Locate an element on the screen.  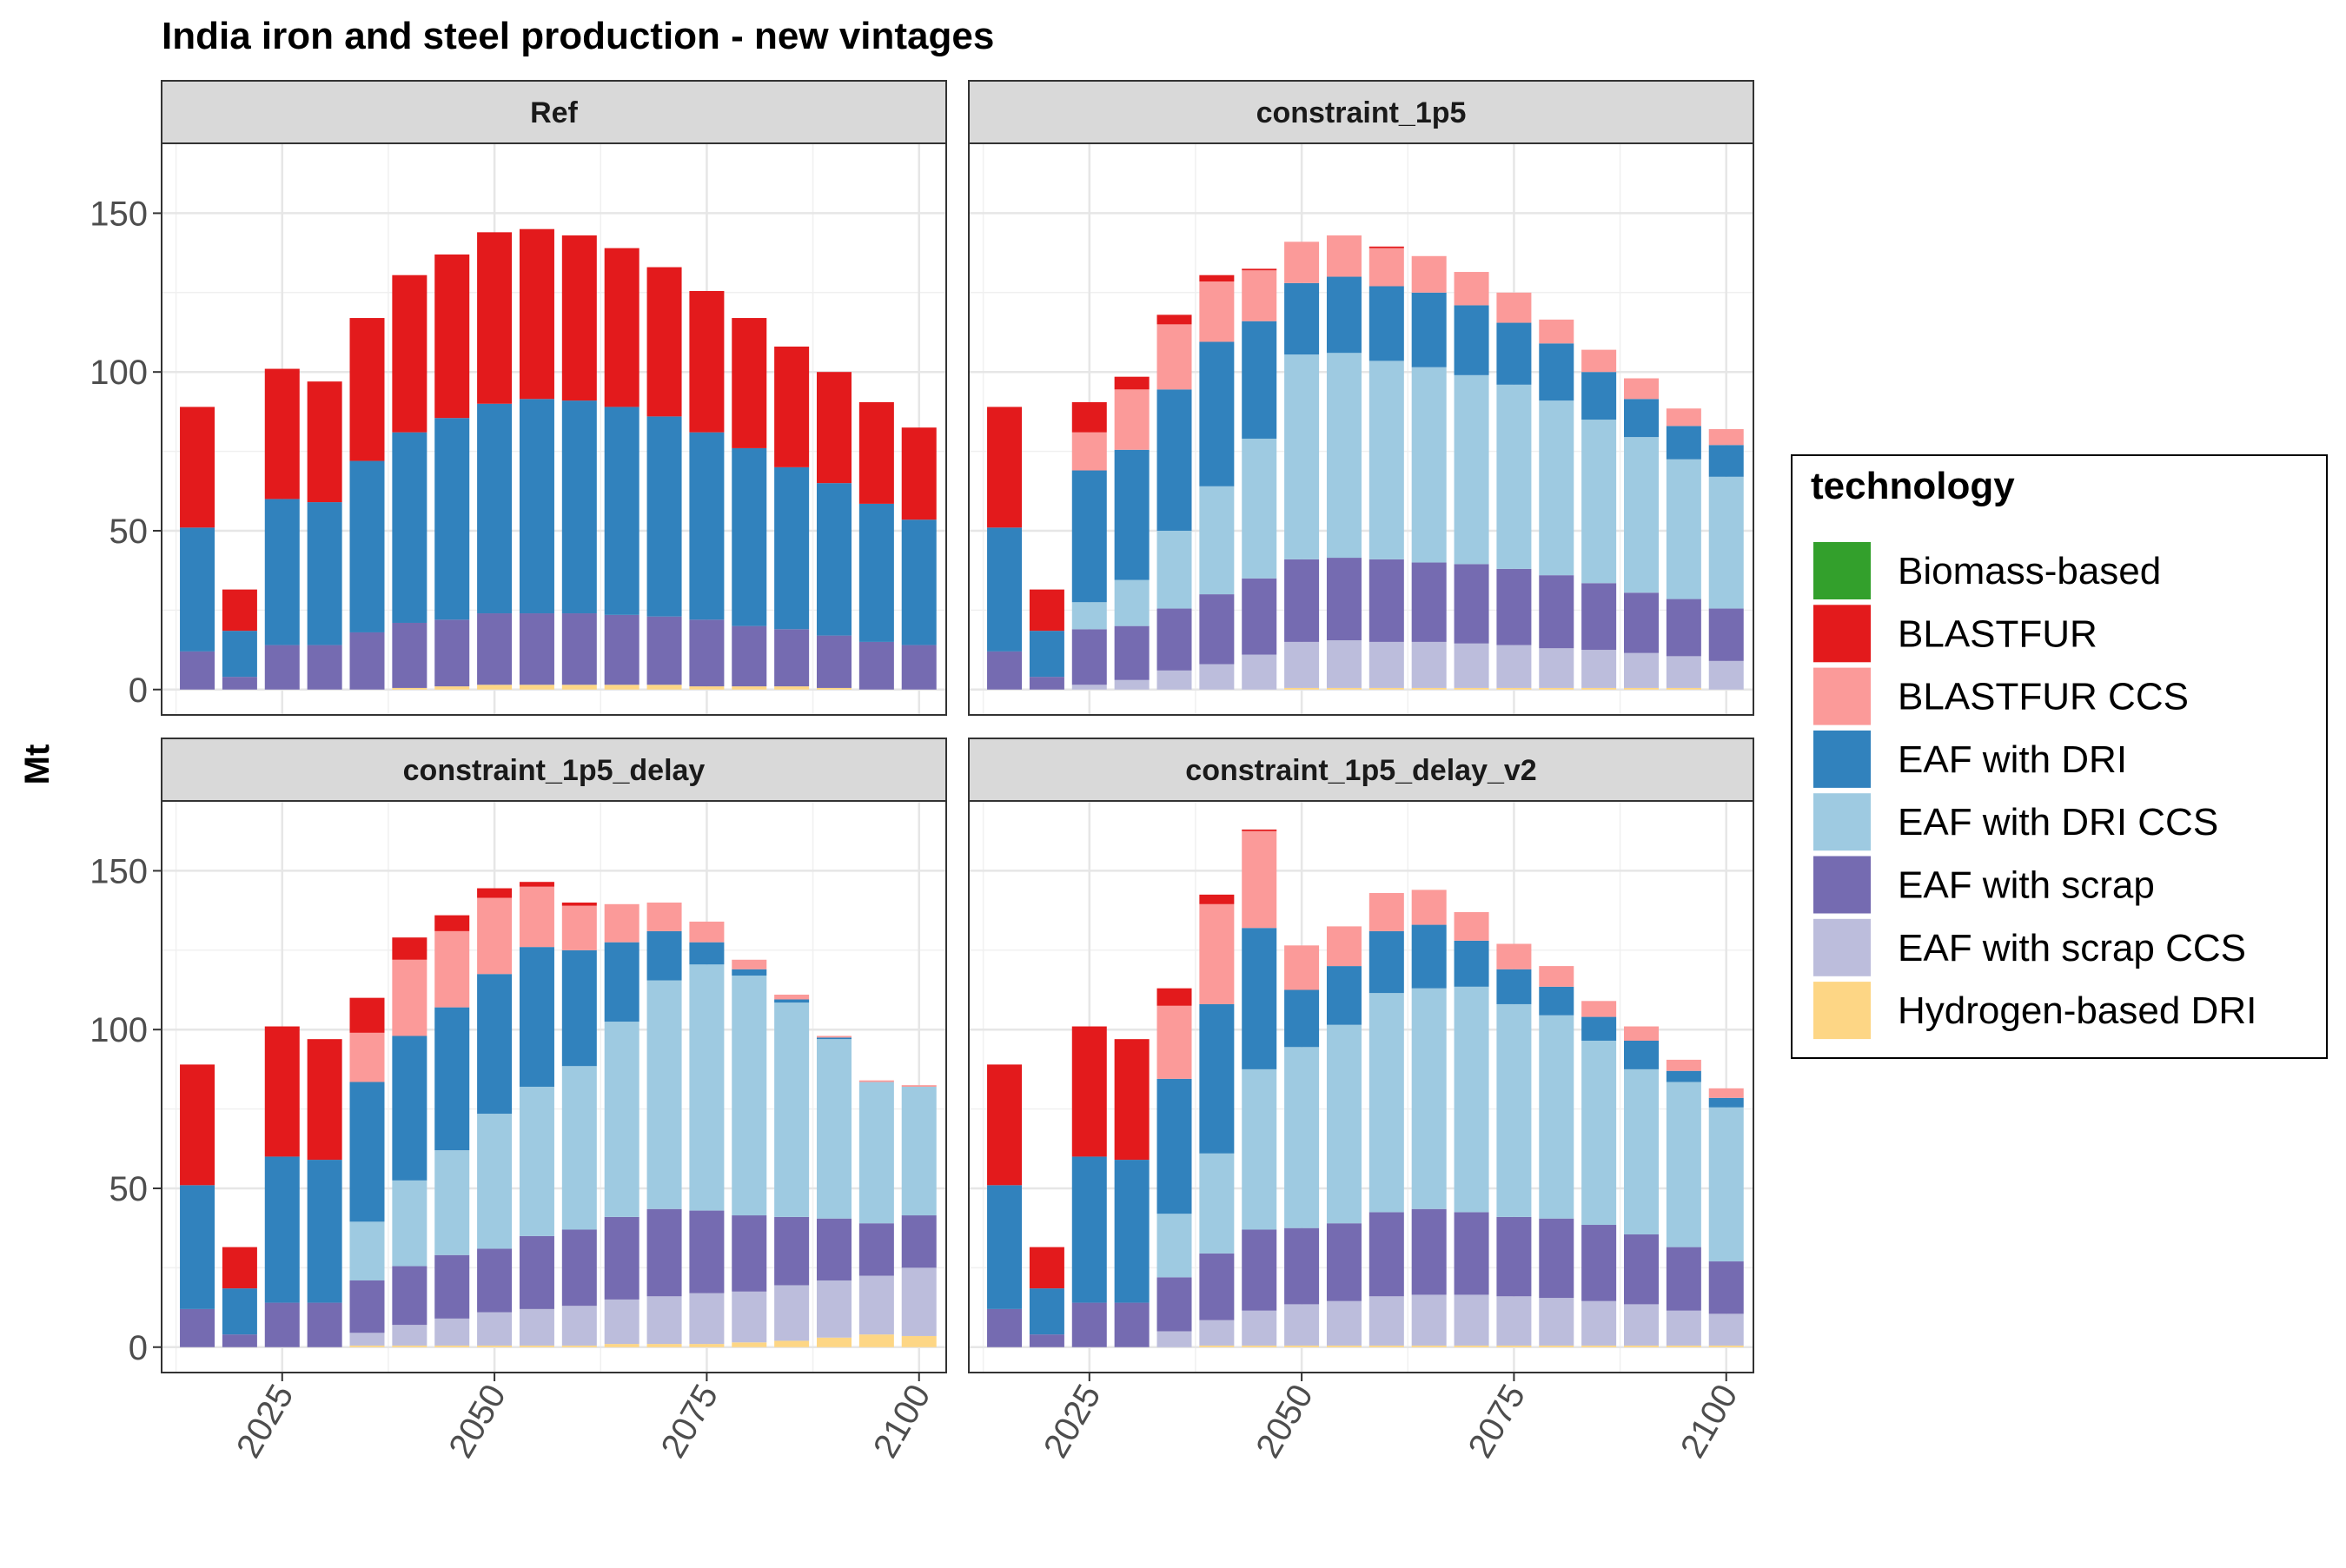
legend-item-eaf-with-scrap: EAF with scrap is located at coordinates (1984, 885).